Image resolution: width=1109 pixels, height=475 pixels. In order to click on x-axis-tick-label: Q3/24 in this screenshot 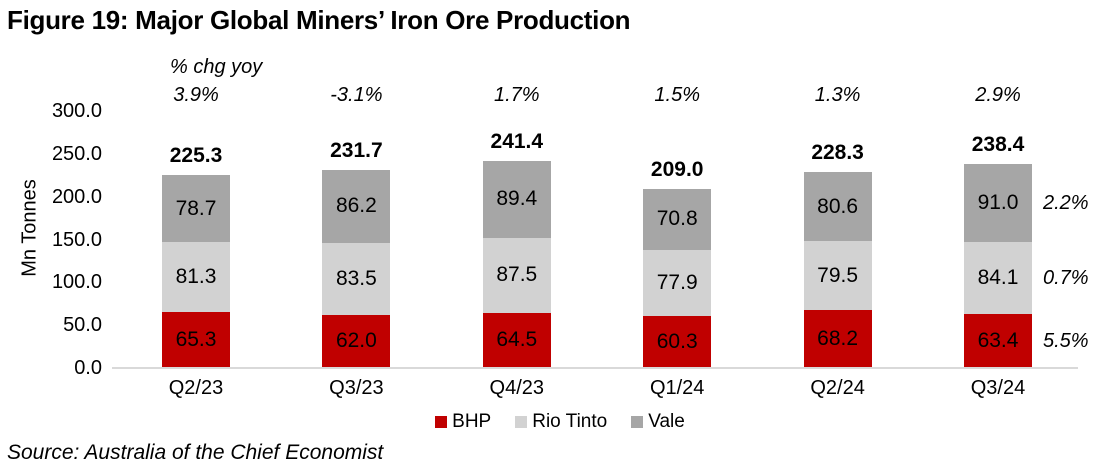, I will do `click(998, 388)`.